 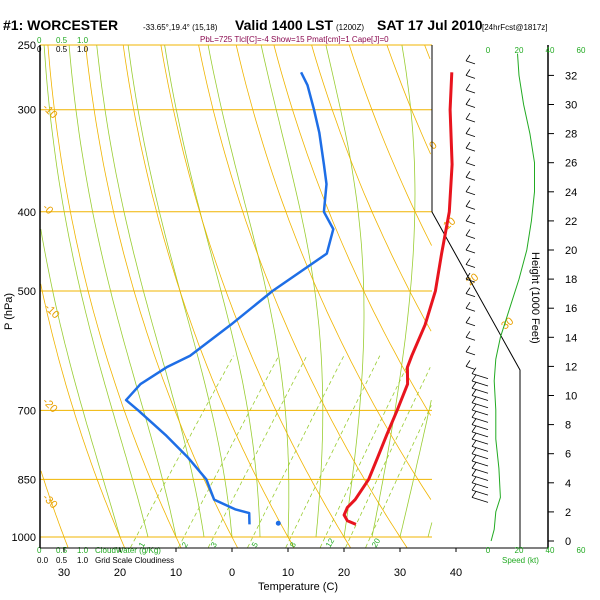 What do you see at coordinates (430, 25) in the screenshot?
I see `valid-date: SAT 17 Jul 2010` at bounding box center [430, 25].